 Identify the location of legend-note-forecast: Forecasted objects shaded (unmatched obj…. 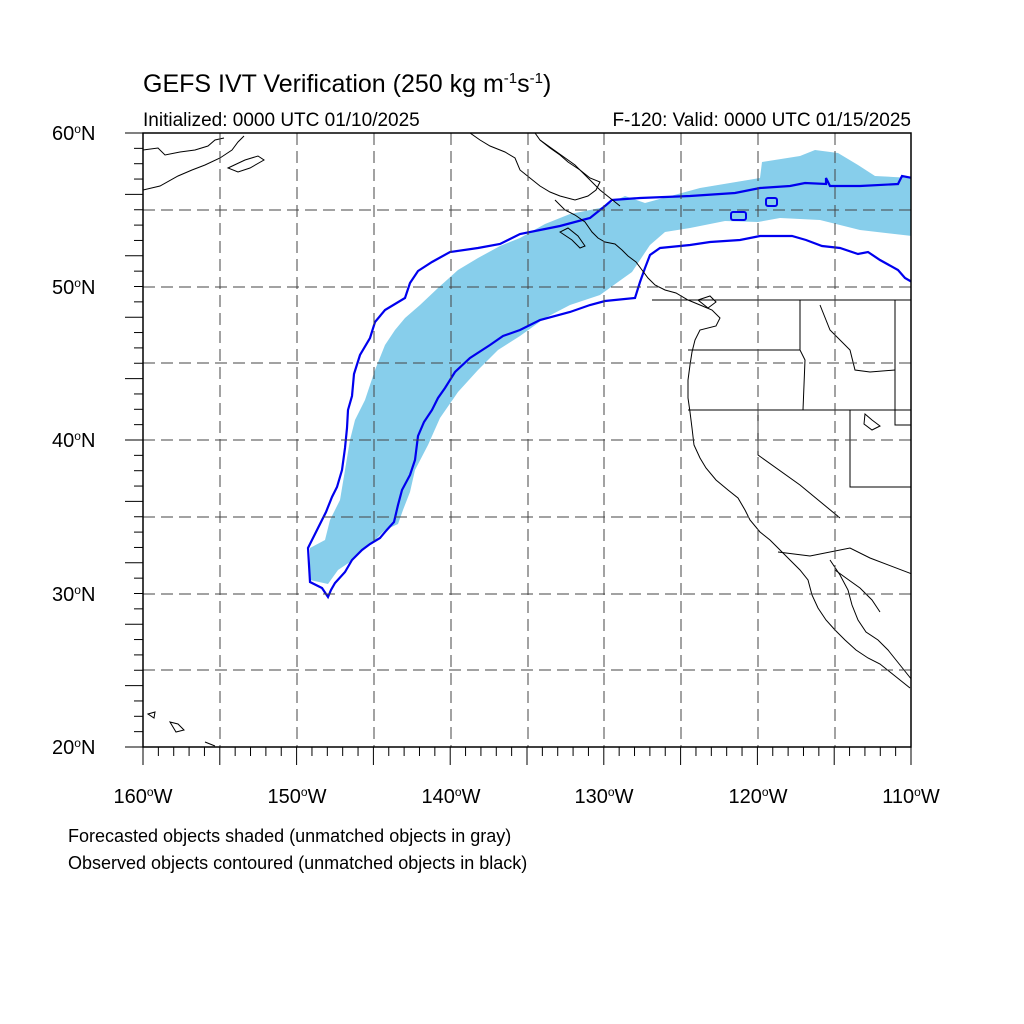
(290, 836).